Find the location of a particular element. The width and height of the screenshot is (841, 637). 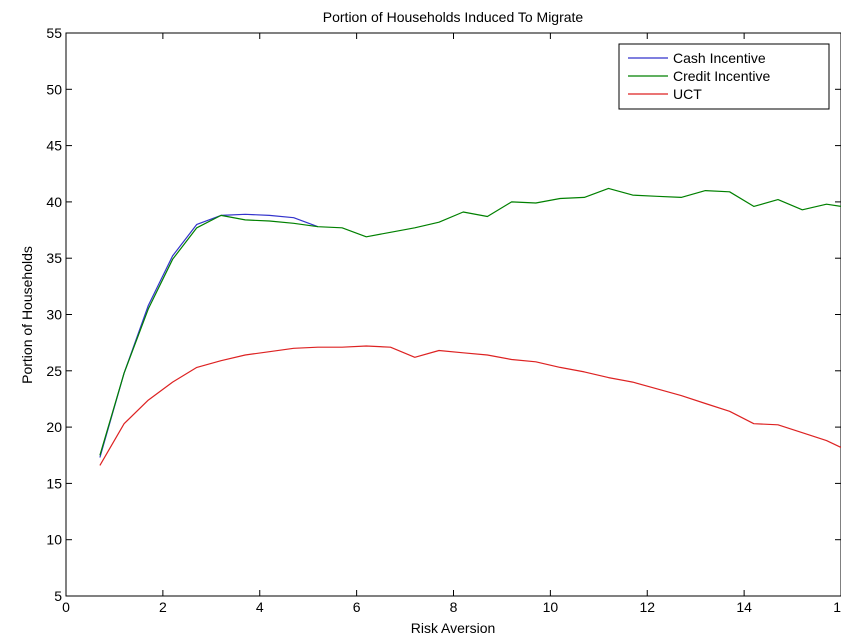

y-tick-label: 30 is located at coordinates (54, 315).